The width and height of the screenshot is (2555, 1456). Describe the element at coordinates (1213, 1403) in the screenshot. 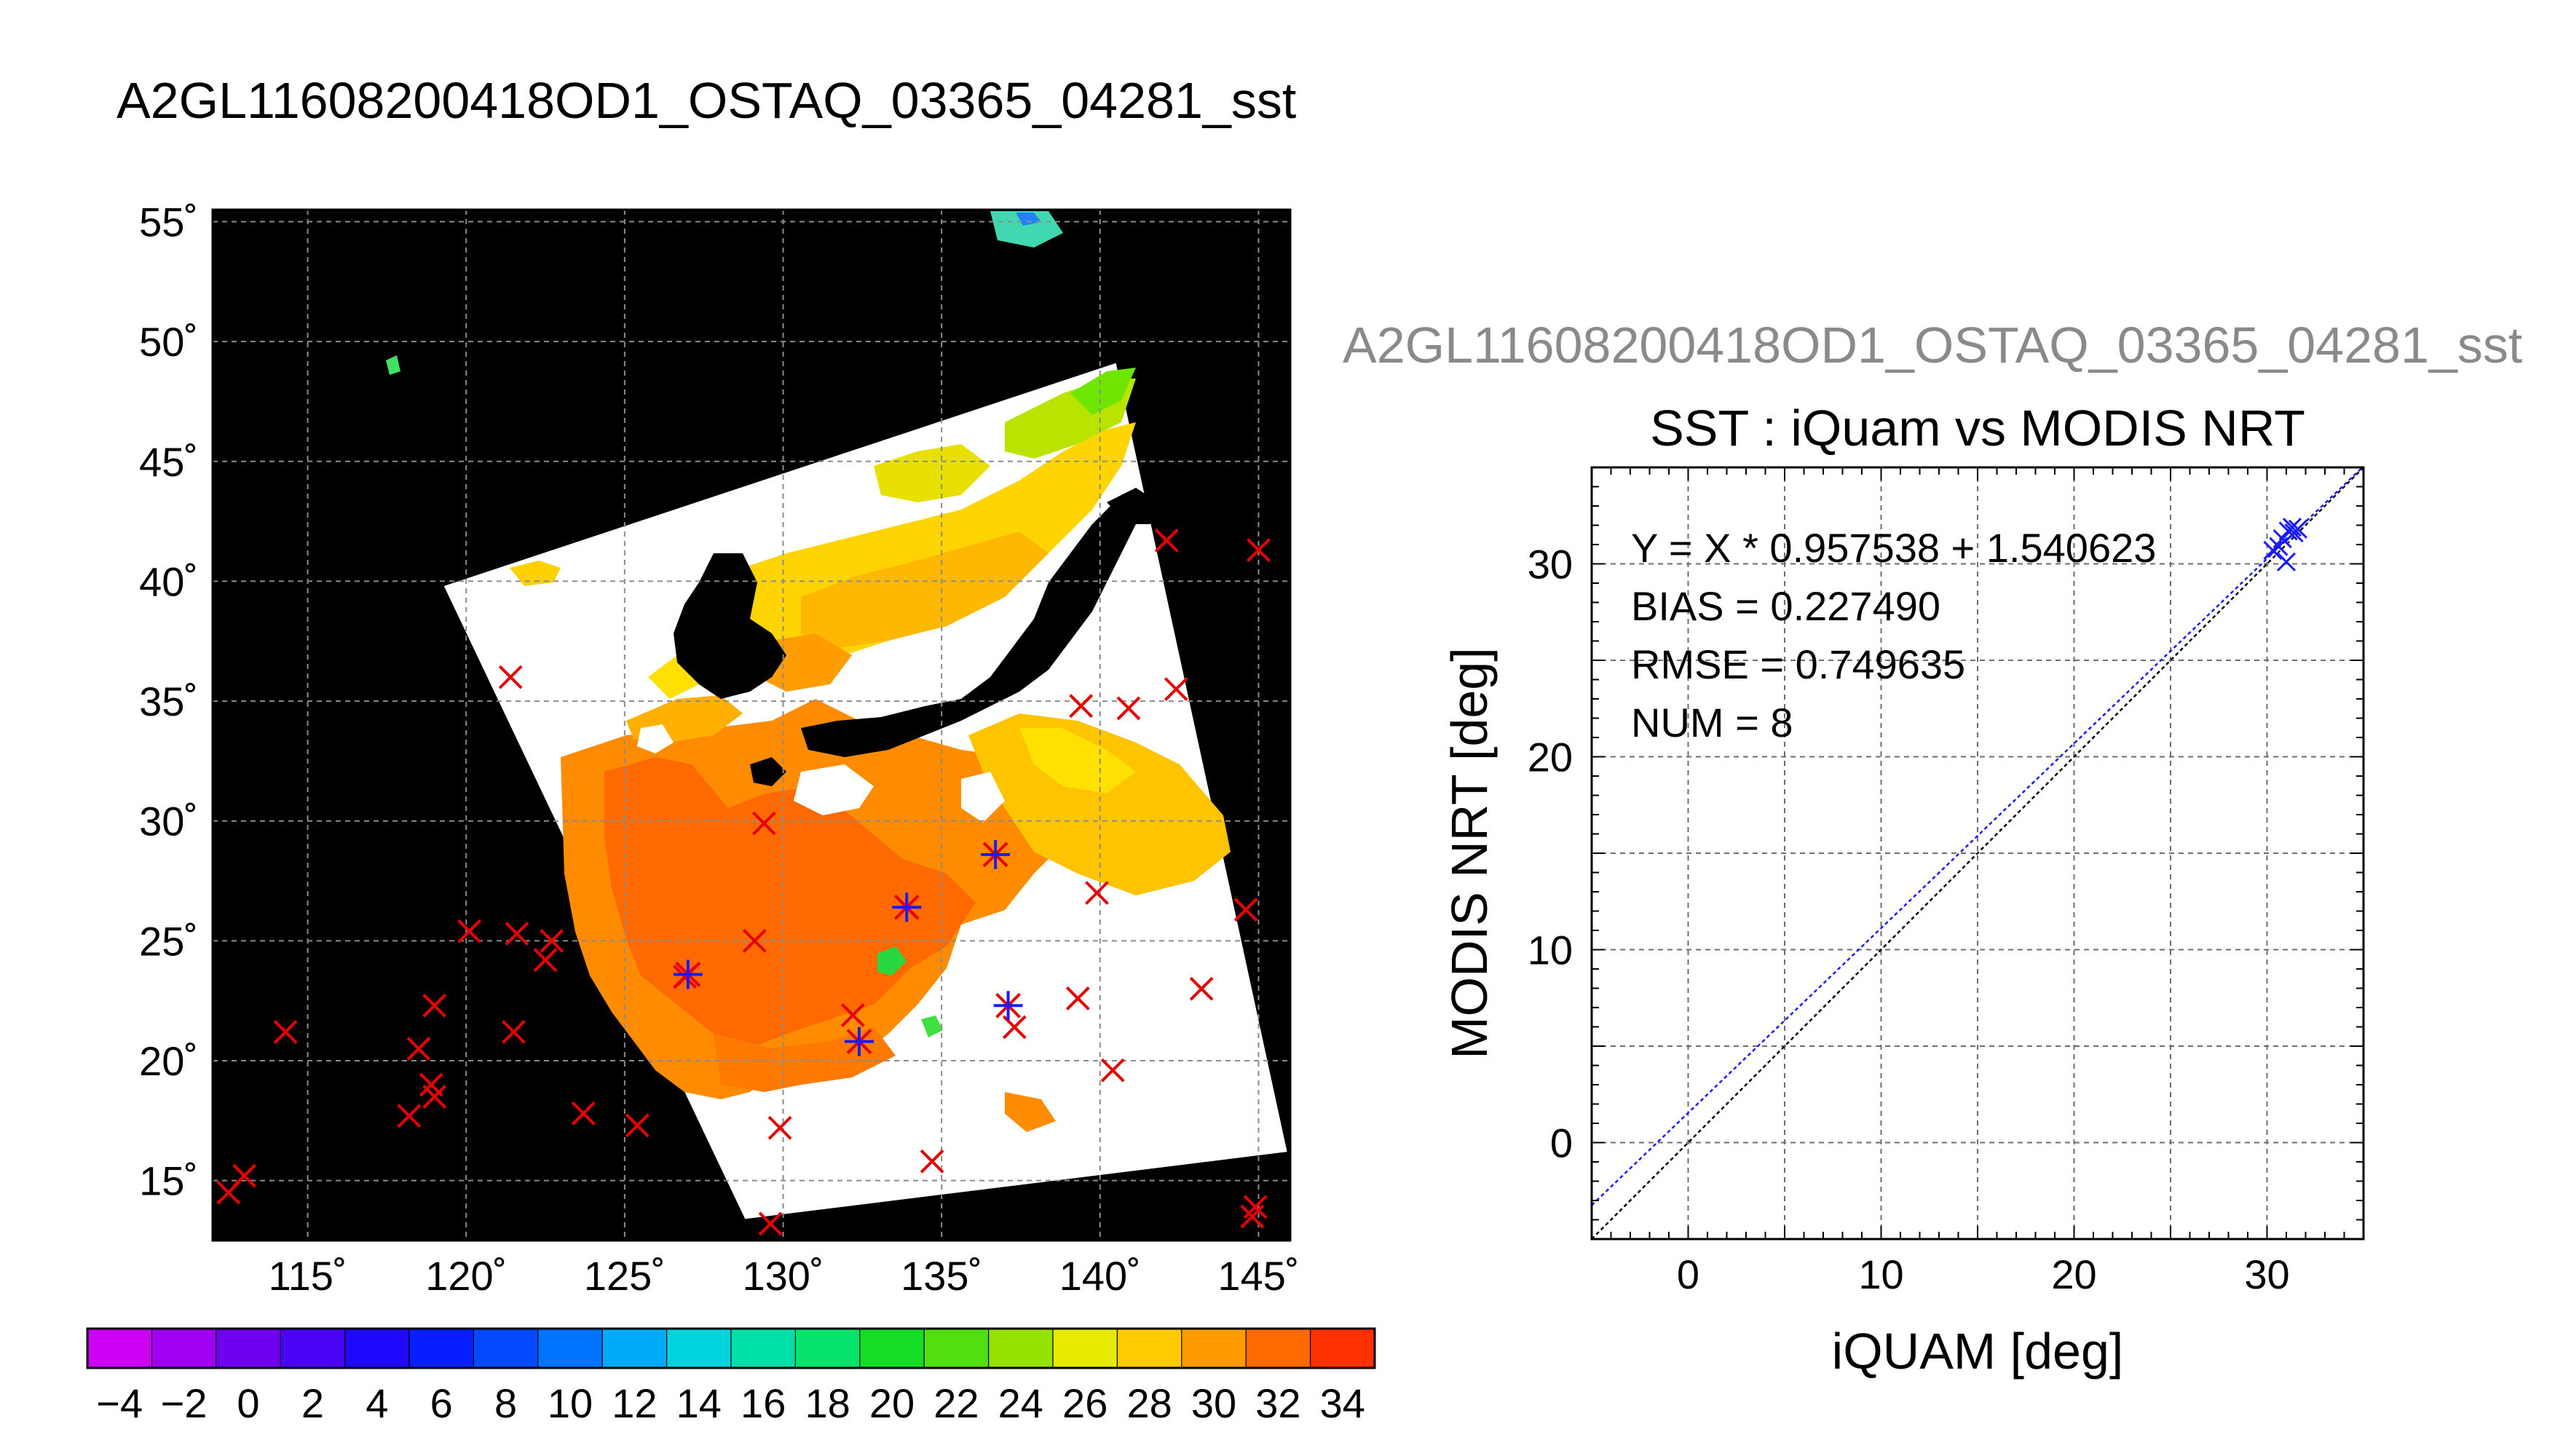

I see `colorbar-tick-label: 30` at that location.